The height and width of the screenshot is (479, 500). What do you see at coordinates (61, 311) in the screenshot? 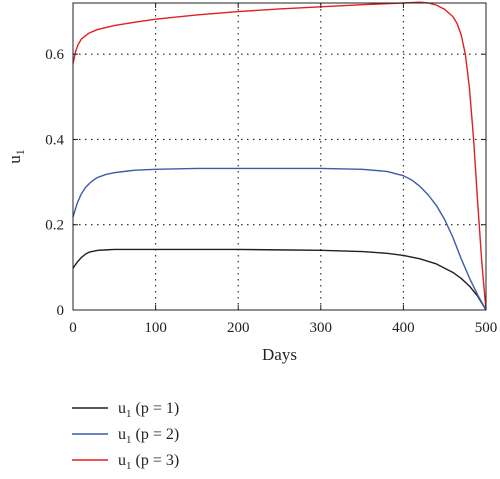
I see `y-tick-label: 0` at bounding box center [61, 311].